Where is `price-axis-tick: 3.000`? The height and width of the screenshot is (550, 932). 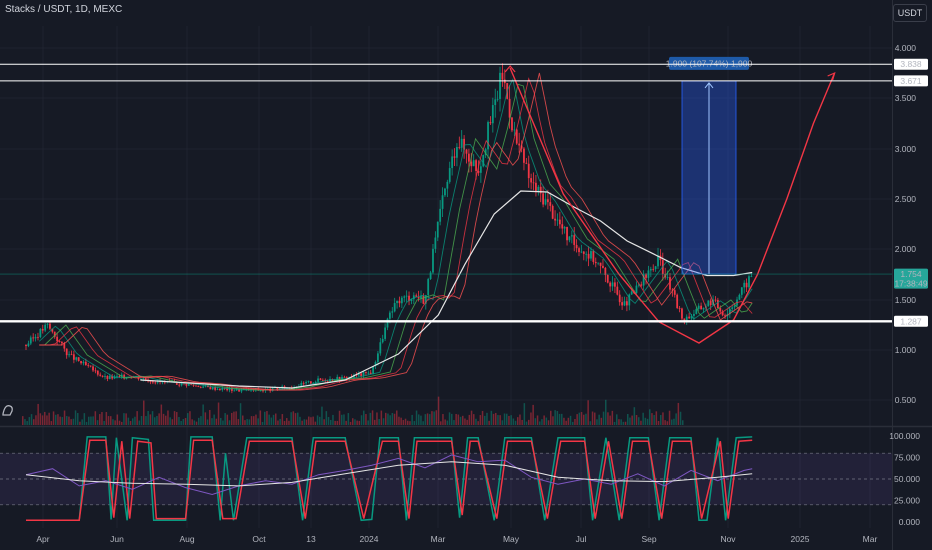
price-axis-tick: 3.000 is located at coordinates (906, 149).